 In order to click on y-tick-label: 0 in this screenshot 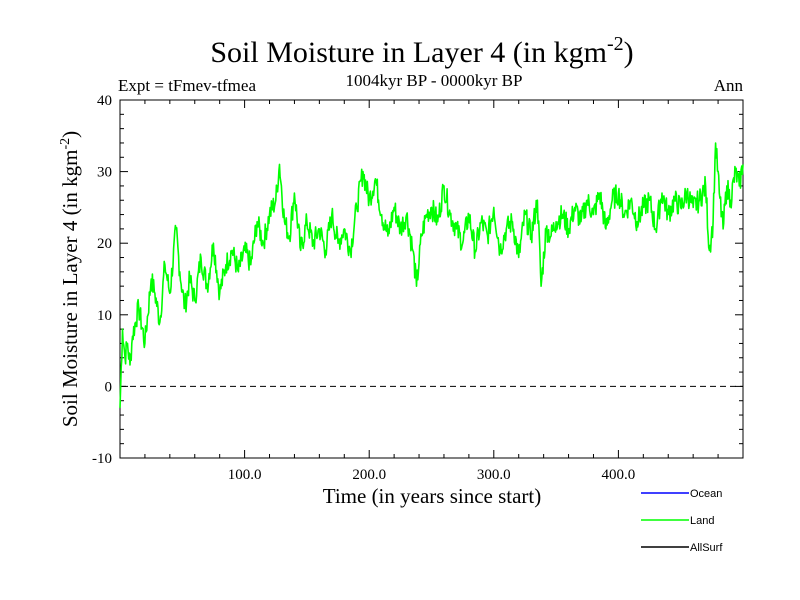, I will do `click(109, 387)`.